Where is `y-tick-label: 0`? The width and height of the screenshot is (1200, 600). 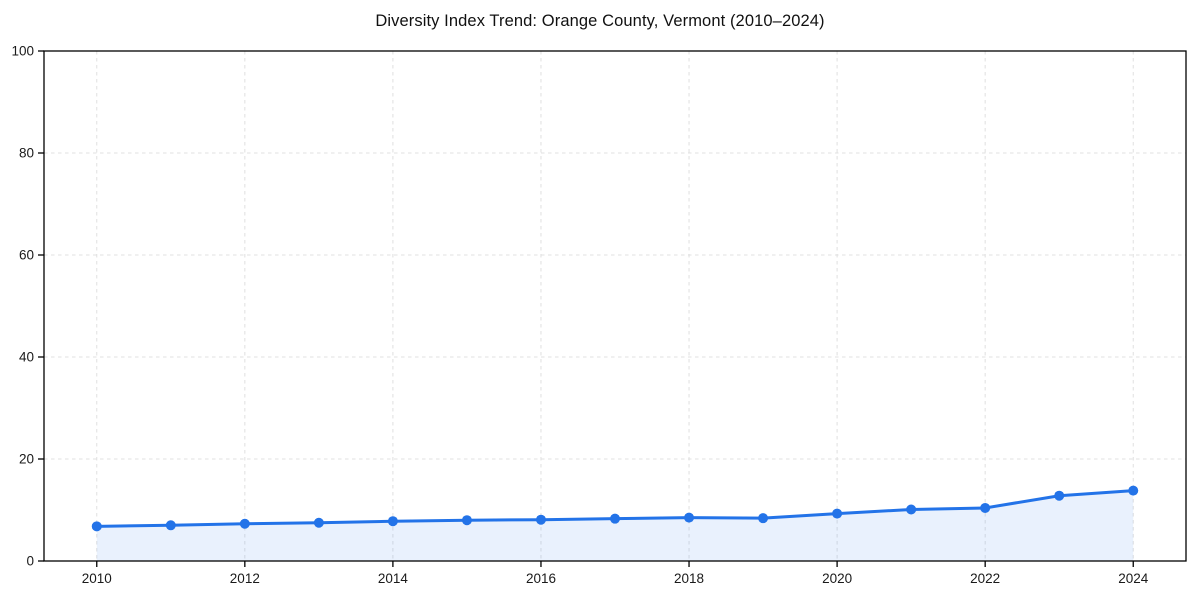
y-tick-label: 0 is located at coordinates (30, 561).